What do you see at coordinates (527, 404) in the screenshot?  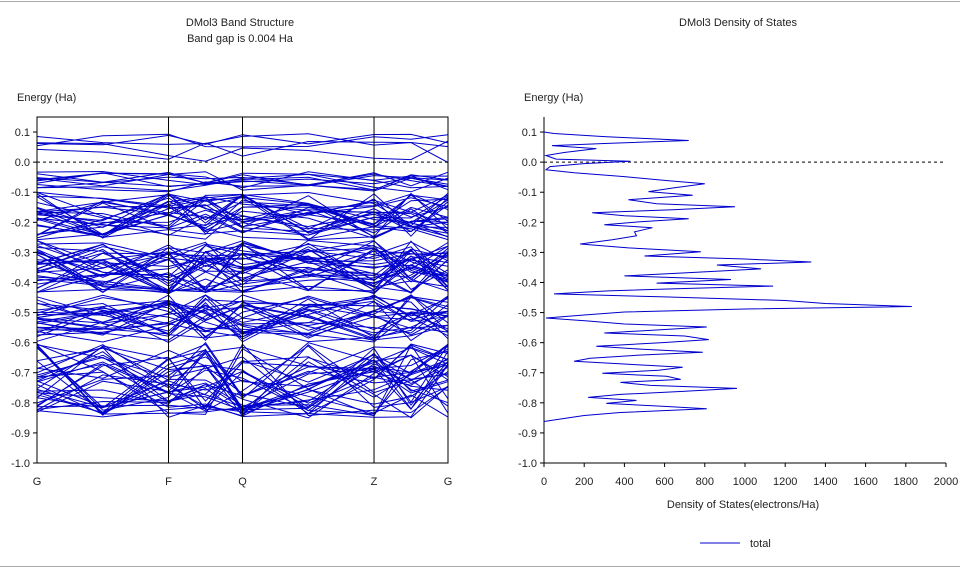 I see `dos-y-tick-label: -0.8` at bounding box center [527, 404].